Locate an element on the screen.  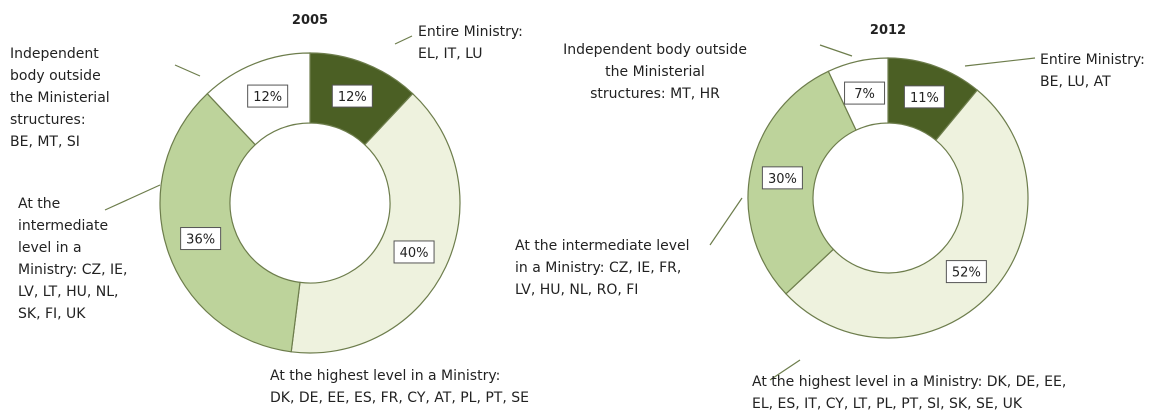
value-label: 36% is located at coordinates (200, 240).